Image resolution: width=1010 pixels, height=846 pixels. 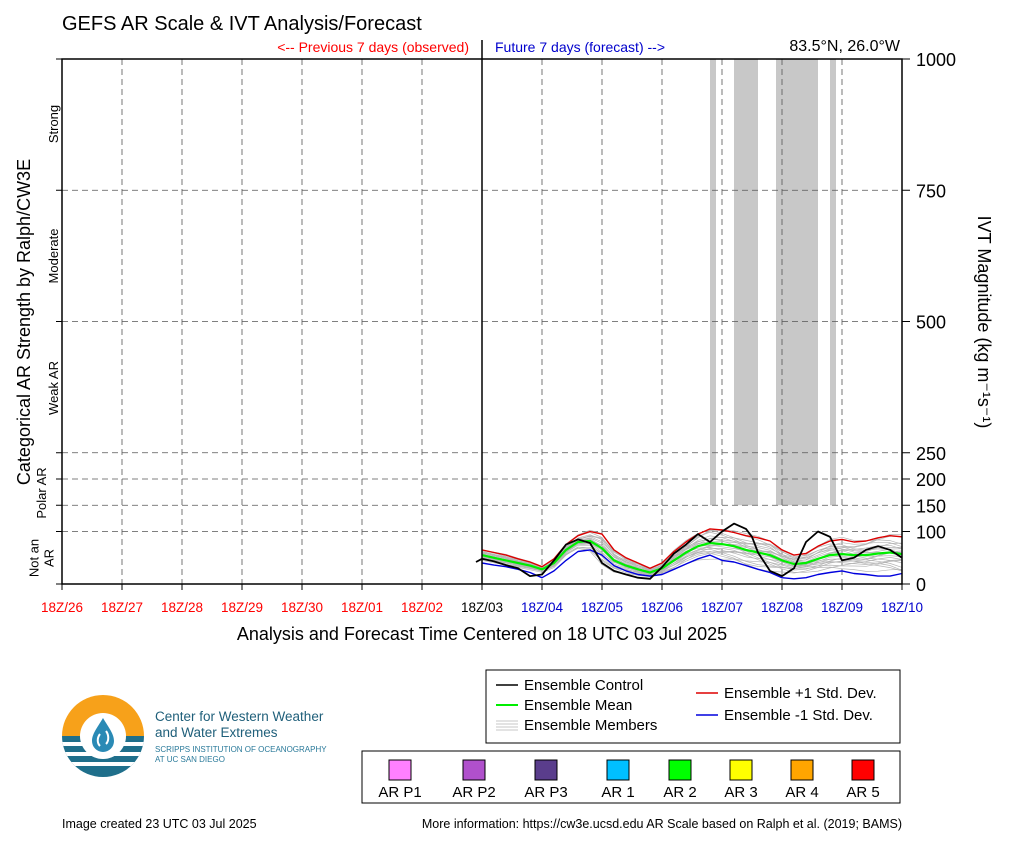 I want to click on location-label: 83.5°N, 26.0°W, so click(x=845, y=46).